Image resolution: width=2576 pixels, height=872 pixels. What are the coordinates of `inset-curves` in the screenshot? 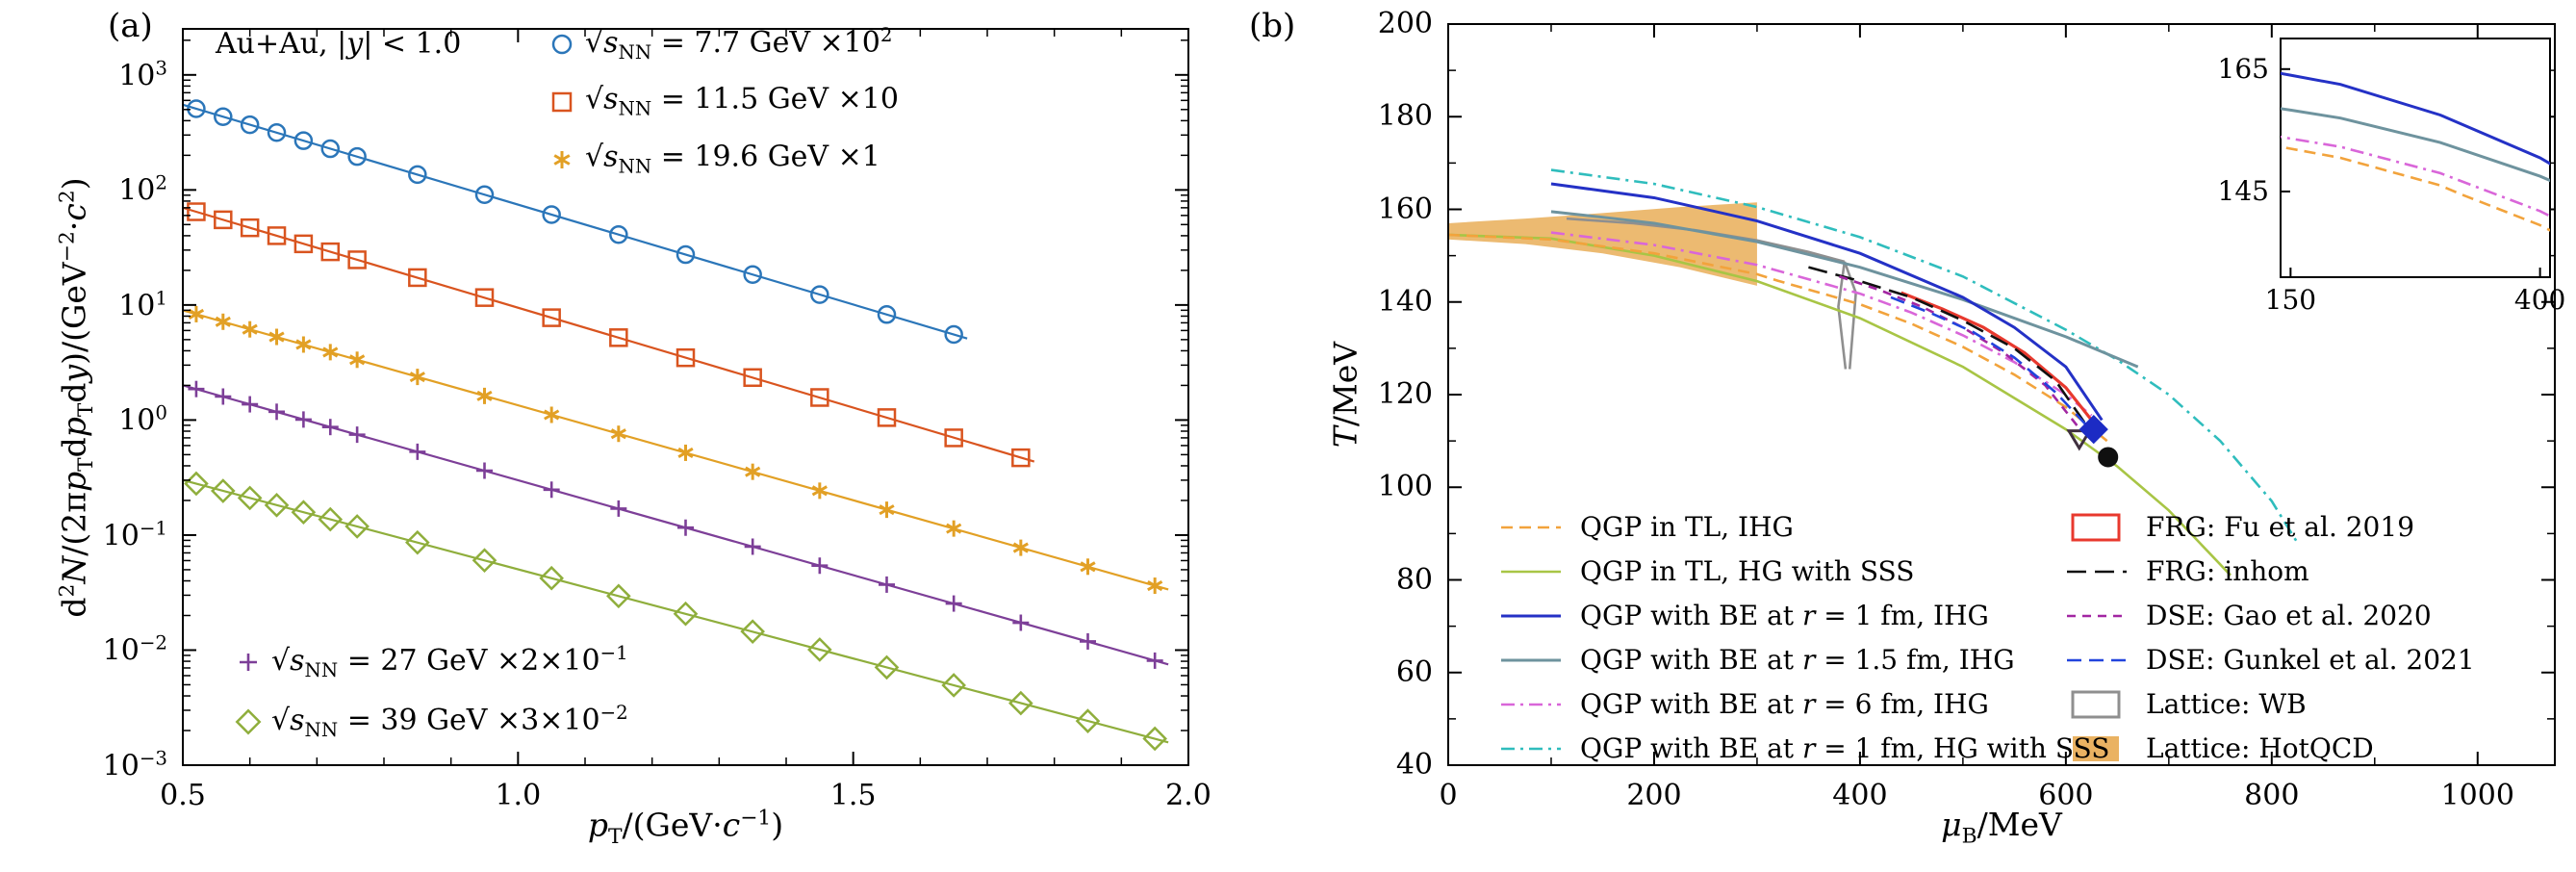 It's located at (2415, 151).